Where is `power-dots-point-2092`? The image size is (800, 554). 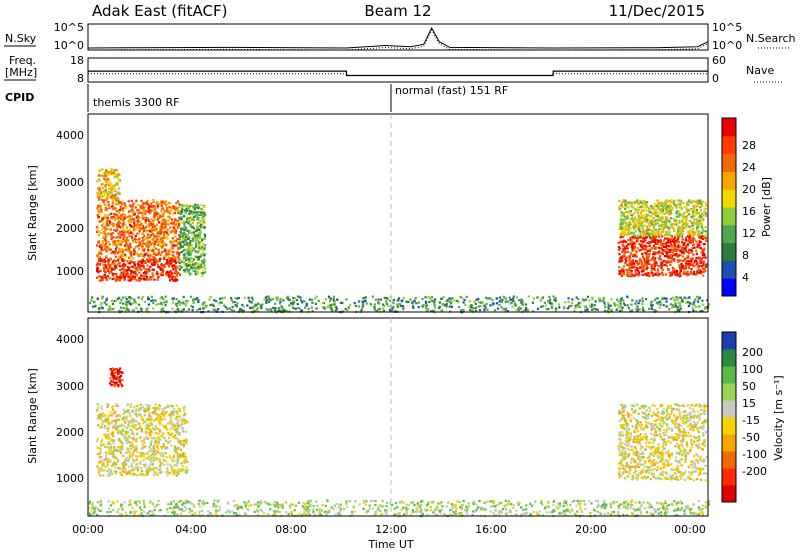
power-dots-point-2092 is located at coordinates (334, 304).